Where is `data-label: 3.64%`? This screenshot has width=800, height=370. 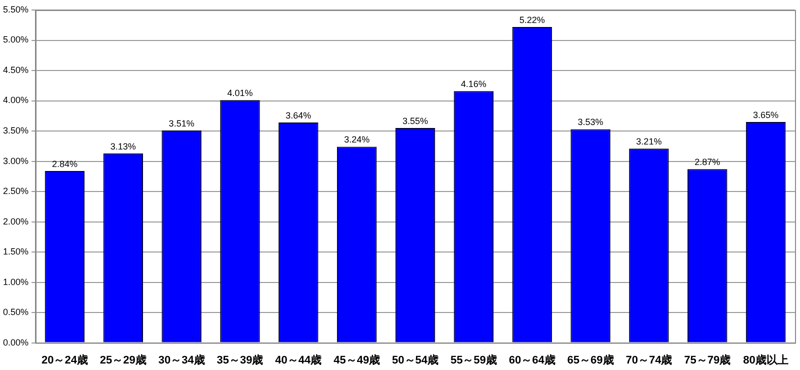
data-label: 3.64% is located at coordinates (299, 115).